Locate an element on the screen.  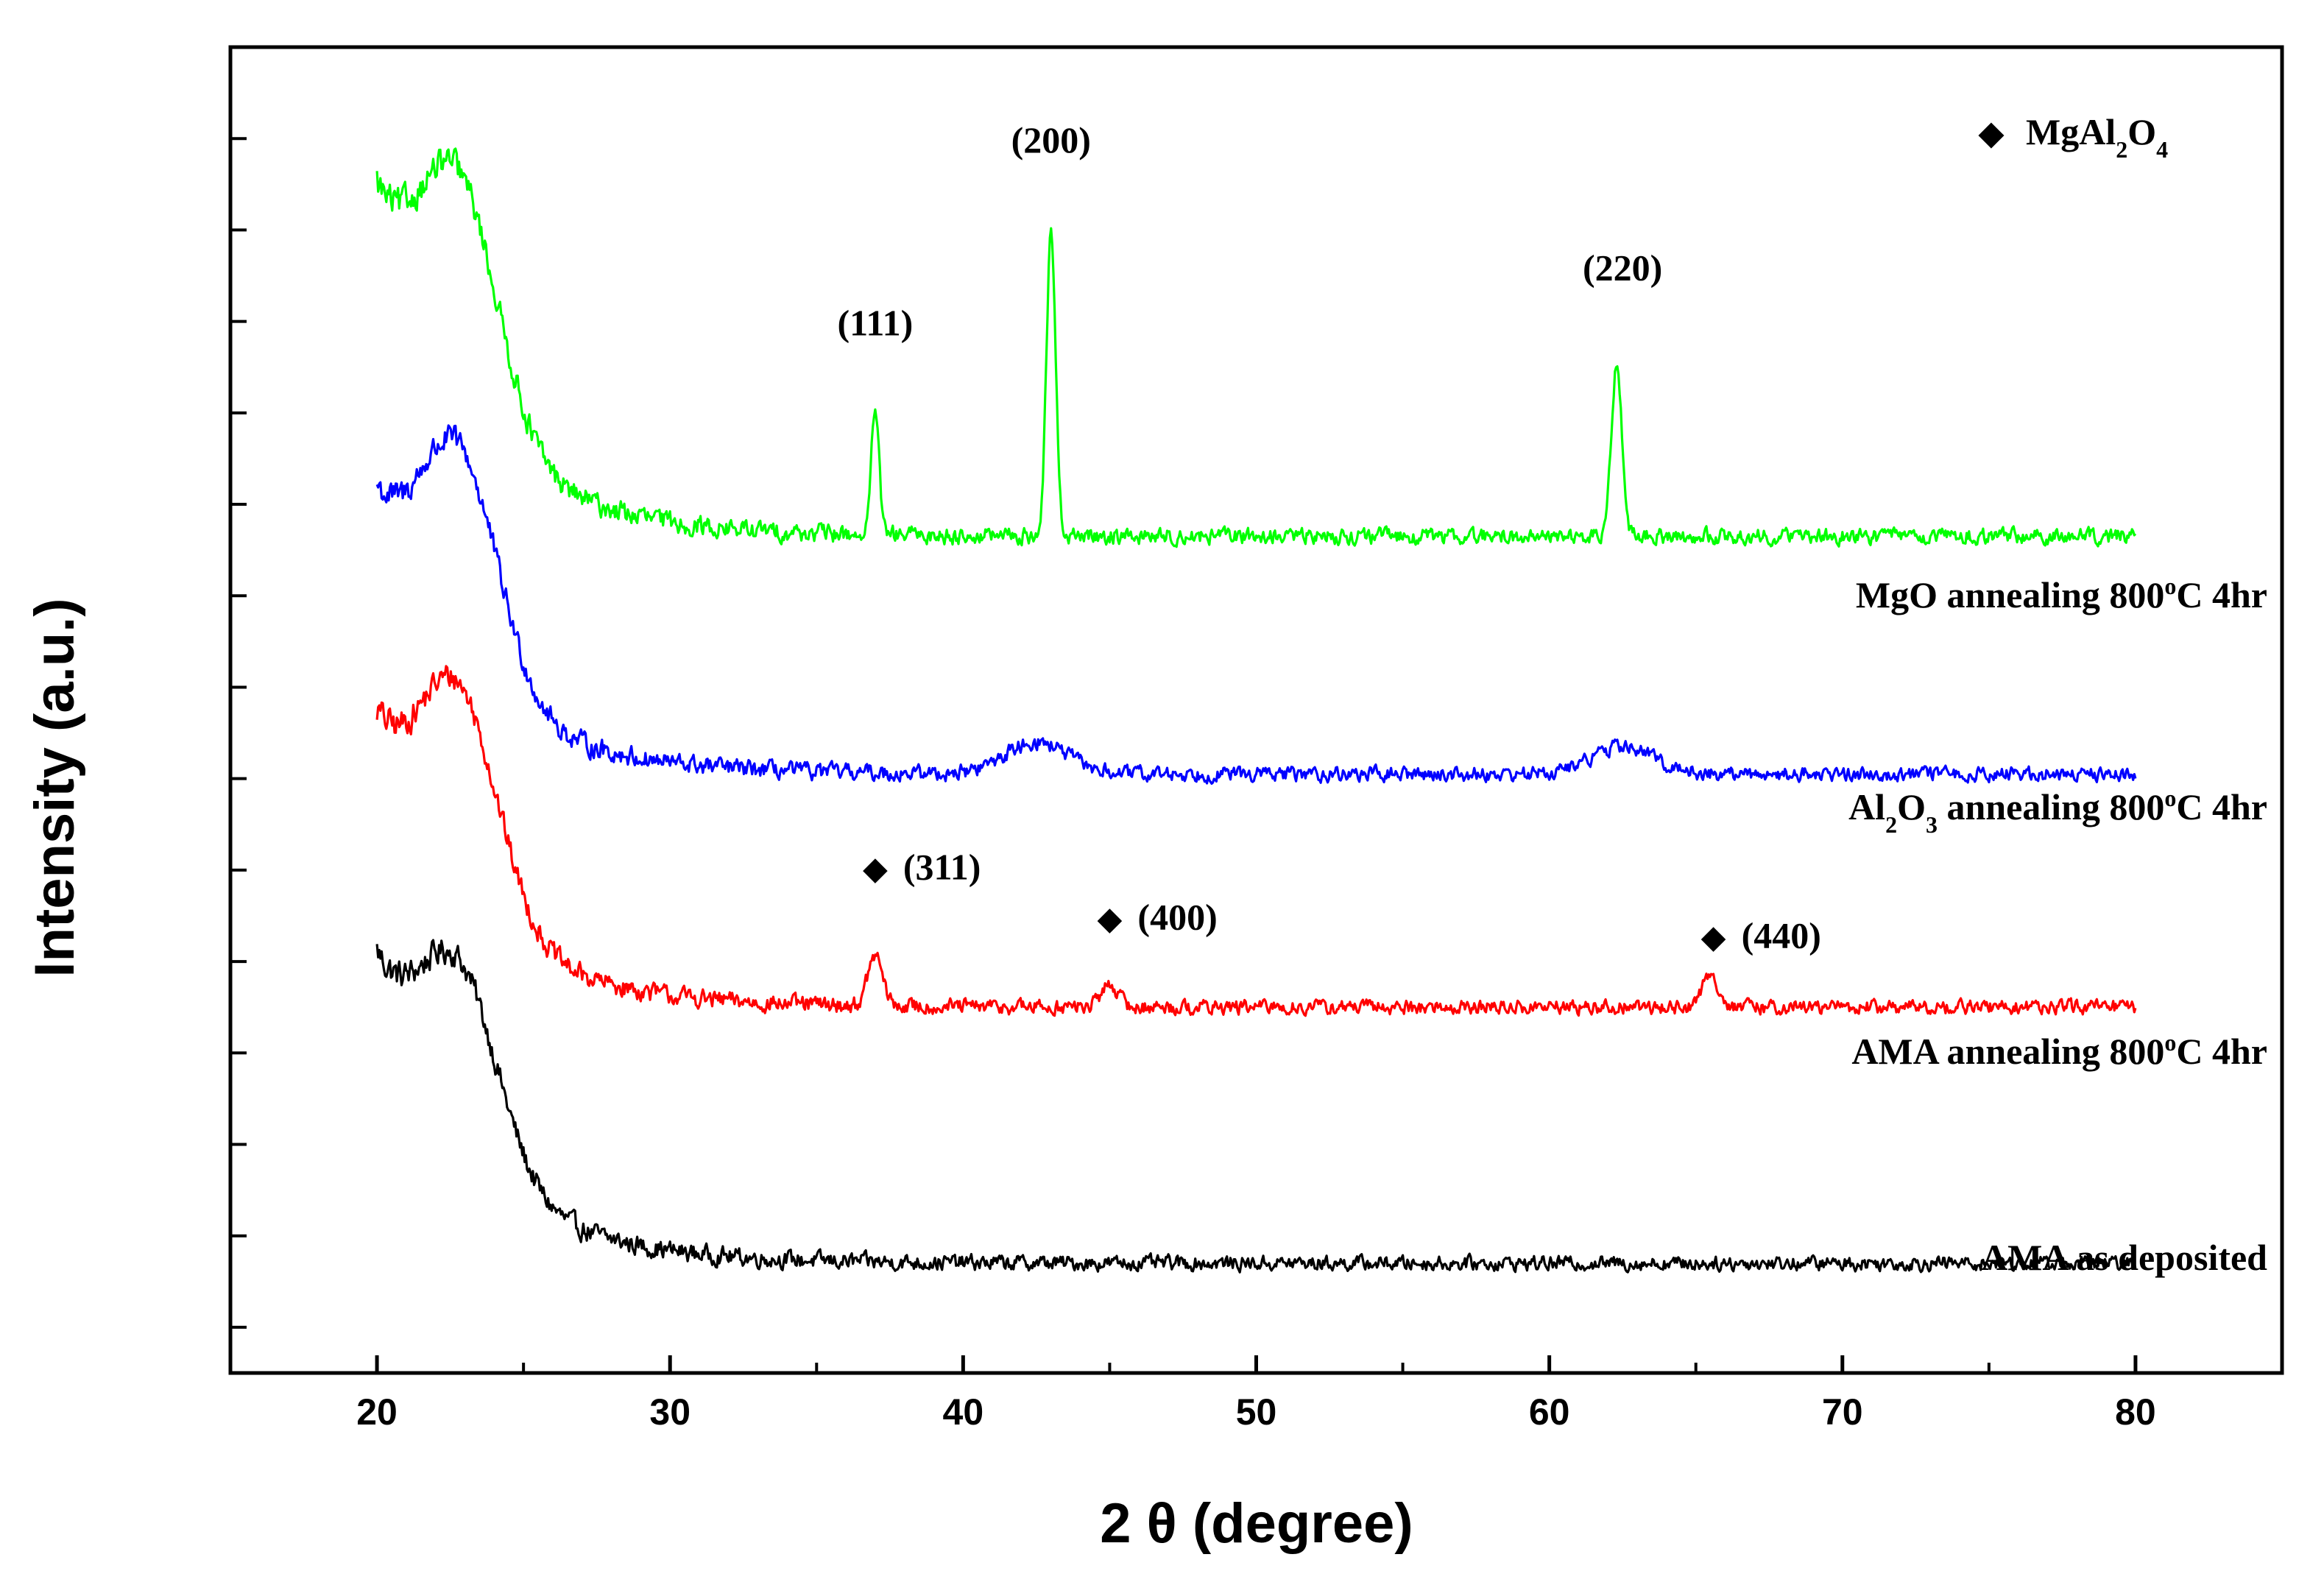
x-axis-title: 2 θ (degree) is located at coordinates (1256, 1523).